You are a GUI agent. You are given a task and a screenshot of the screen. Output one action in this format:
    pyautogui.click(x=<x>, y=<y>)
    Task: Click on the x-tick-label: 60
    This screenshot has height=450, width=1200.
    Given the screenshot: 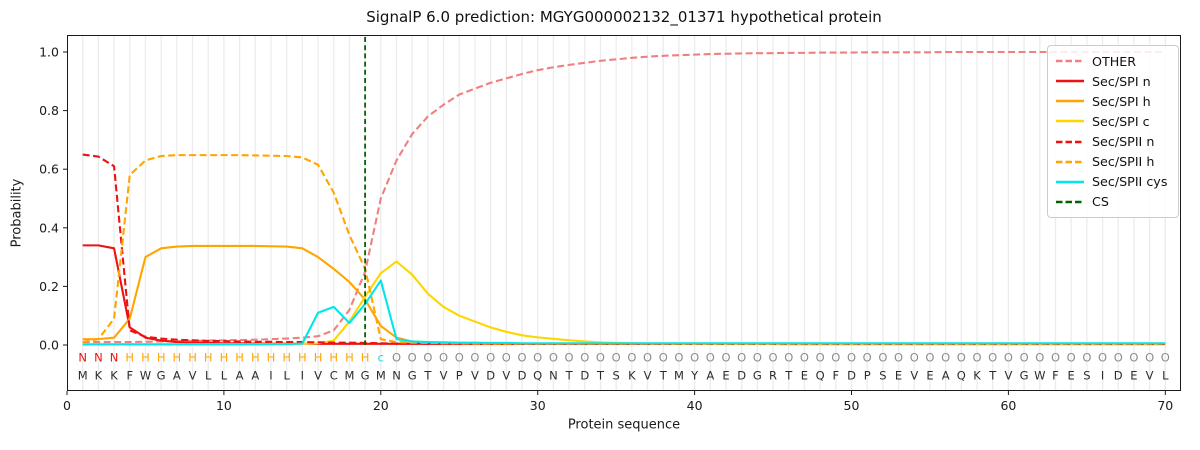 What is the action you would take?
    pyautogui.click(x=1008, y=405)
    